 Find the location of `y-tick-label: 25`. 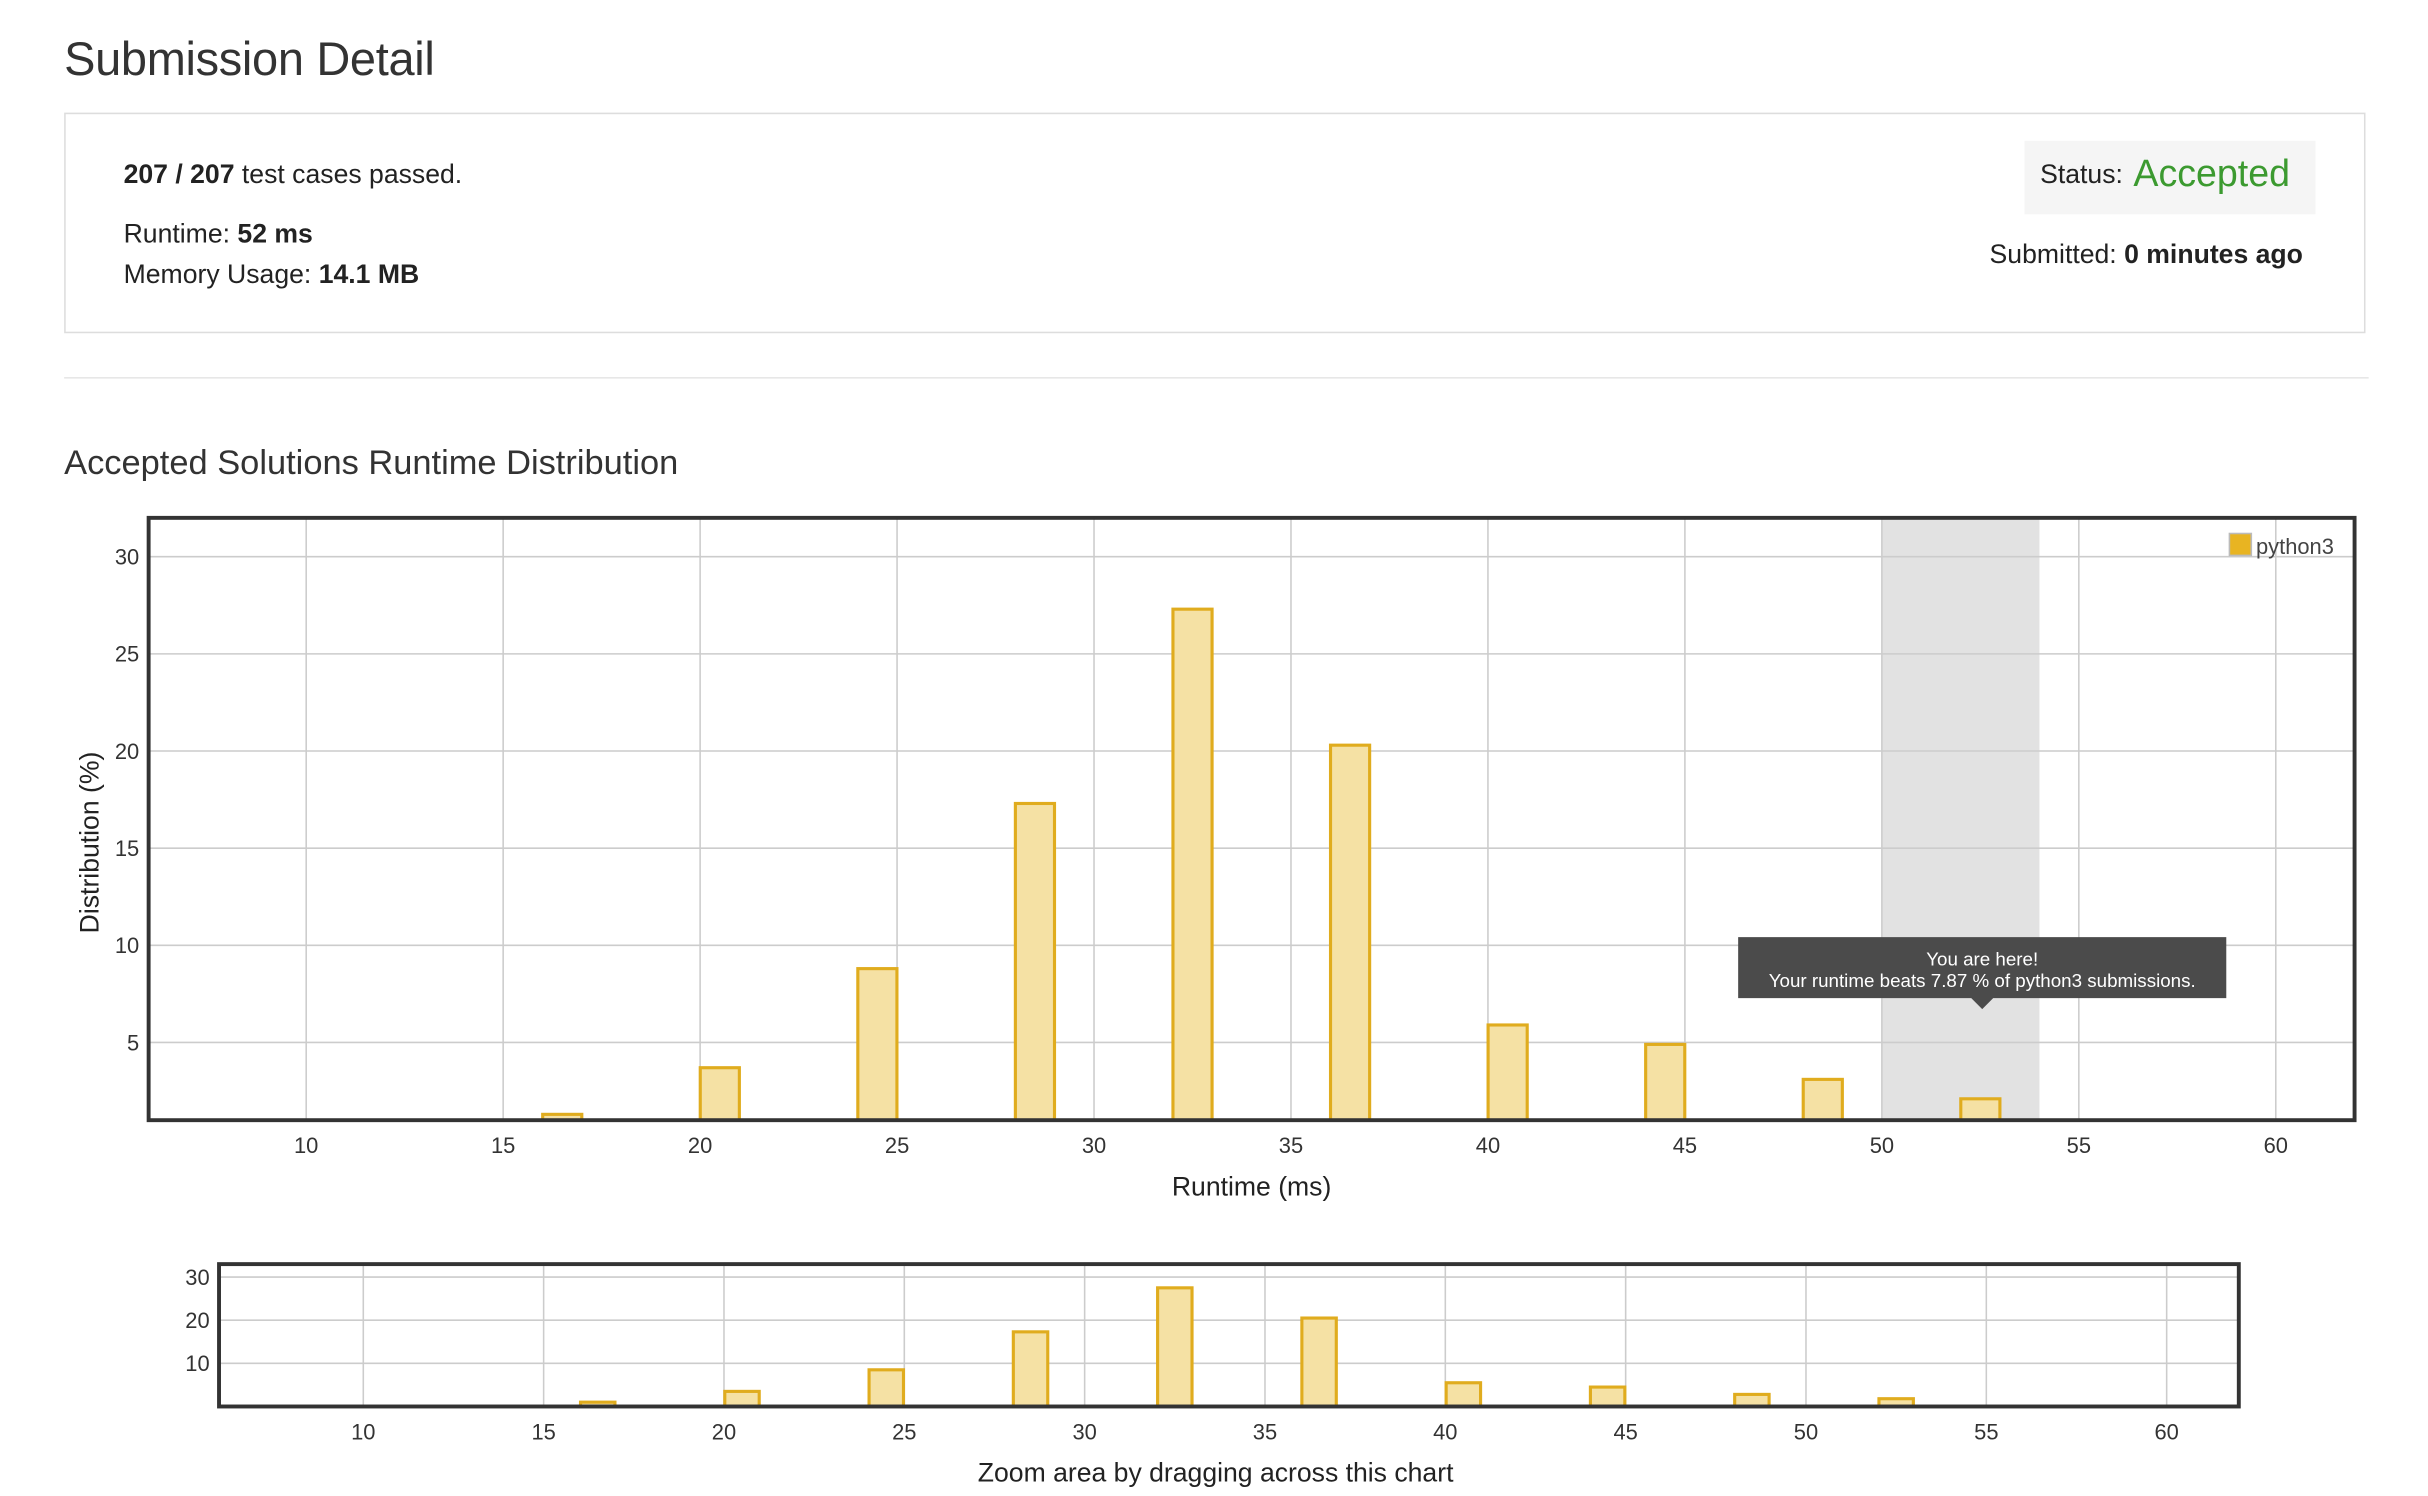

y-tick-label: 25 is located at coordinates (127, 654).